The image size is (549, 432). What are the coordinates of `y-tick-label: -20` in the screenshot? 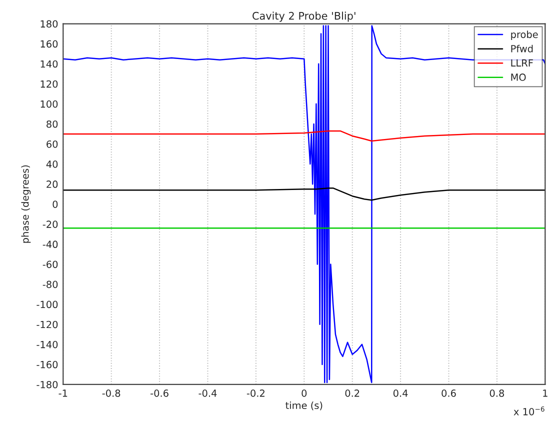 It's located at (50, 224).